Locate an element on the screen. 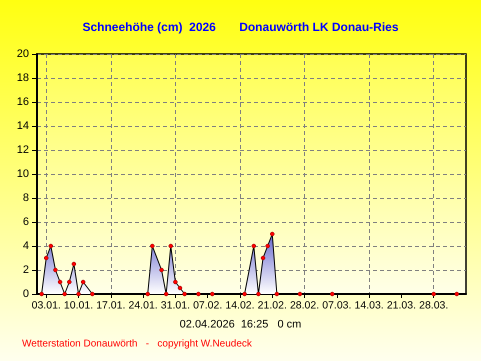 The image size is (481, 361). text: Wetterstation Donauwörth - copyright W.Neudeck is located at coordinates (137, 344).